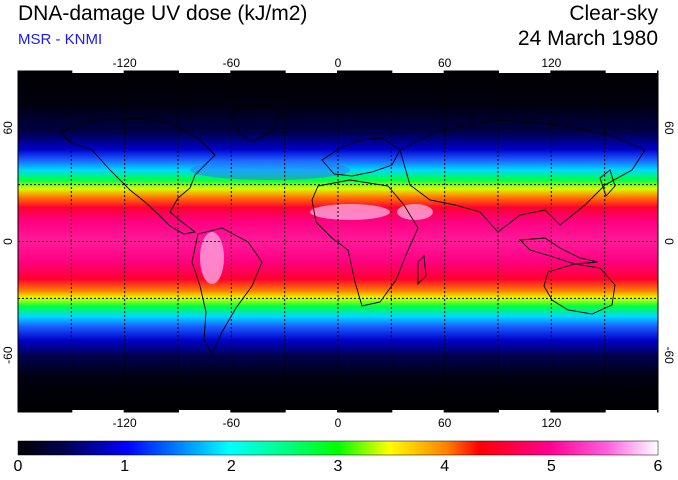  What do you see at coordinates (669, 241) in the screenshot?
I see `right-lat-tick-label: 0` at bounding box center [669, 241].